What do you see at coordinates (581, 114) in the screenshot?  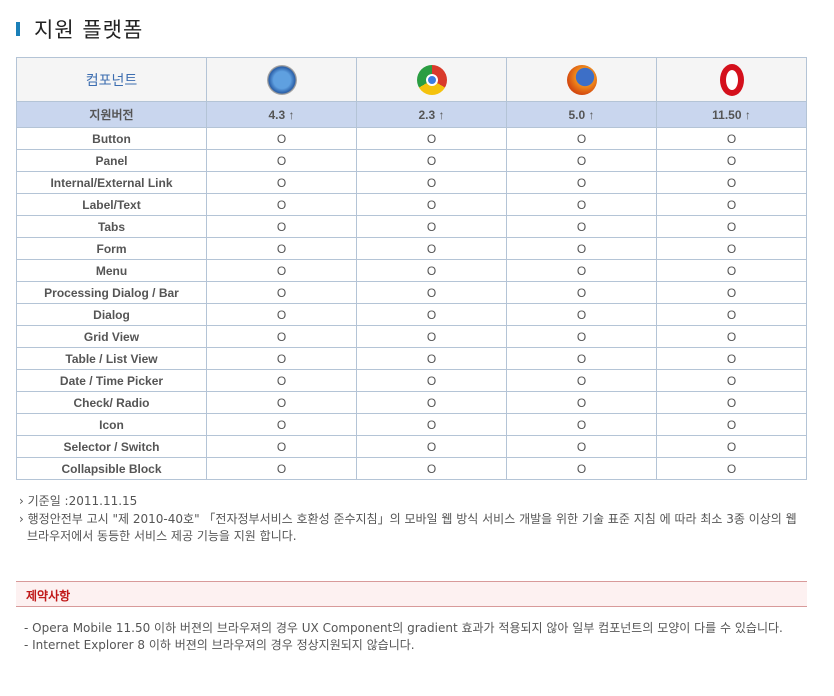 I see `version-firefox: 5.0 ↑` at bounding box center [581, 114].